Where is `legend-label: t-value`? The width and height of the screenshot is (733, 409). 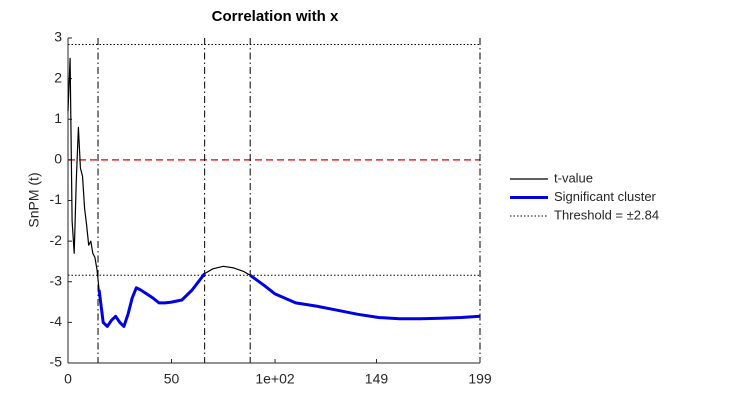
legend-label: t-value is located at coordinates (573, 177).